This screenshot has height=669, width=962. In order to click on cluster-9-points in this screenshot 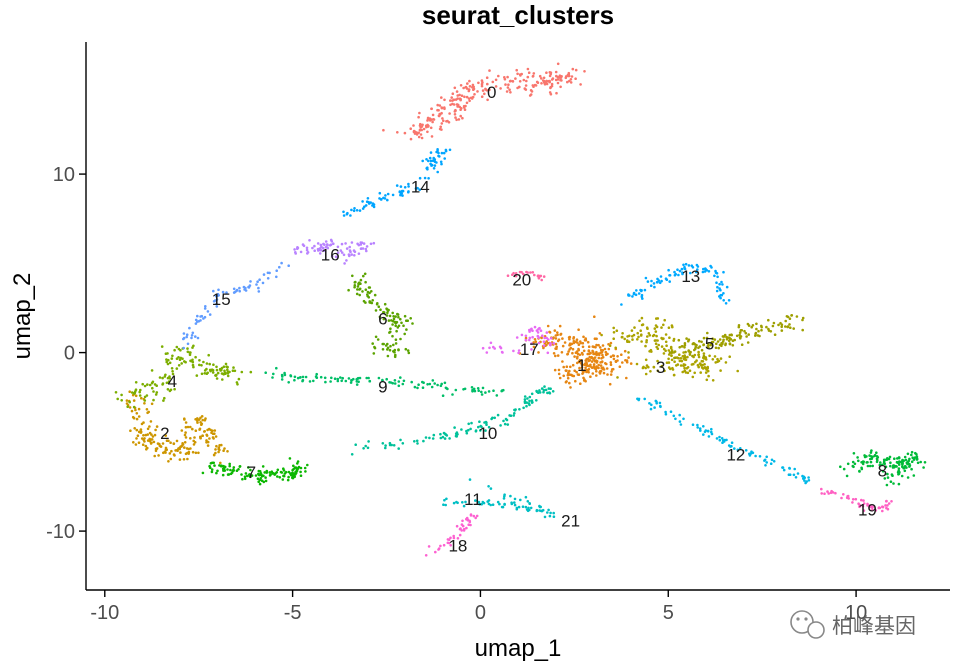, I will do `click(384, 382)`.